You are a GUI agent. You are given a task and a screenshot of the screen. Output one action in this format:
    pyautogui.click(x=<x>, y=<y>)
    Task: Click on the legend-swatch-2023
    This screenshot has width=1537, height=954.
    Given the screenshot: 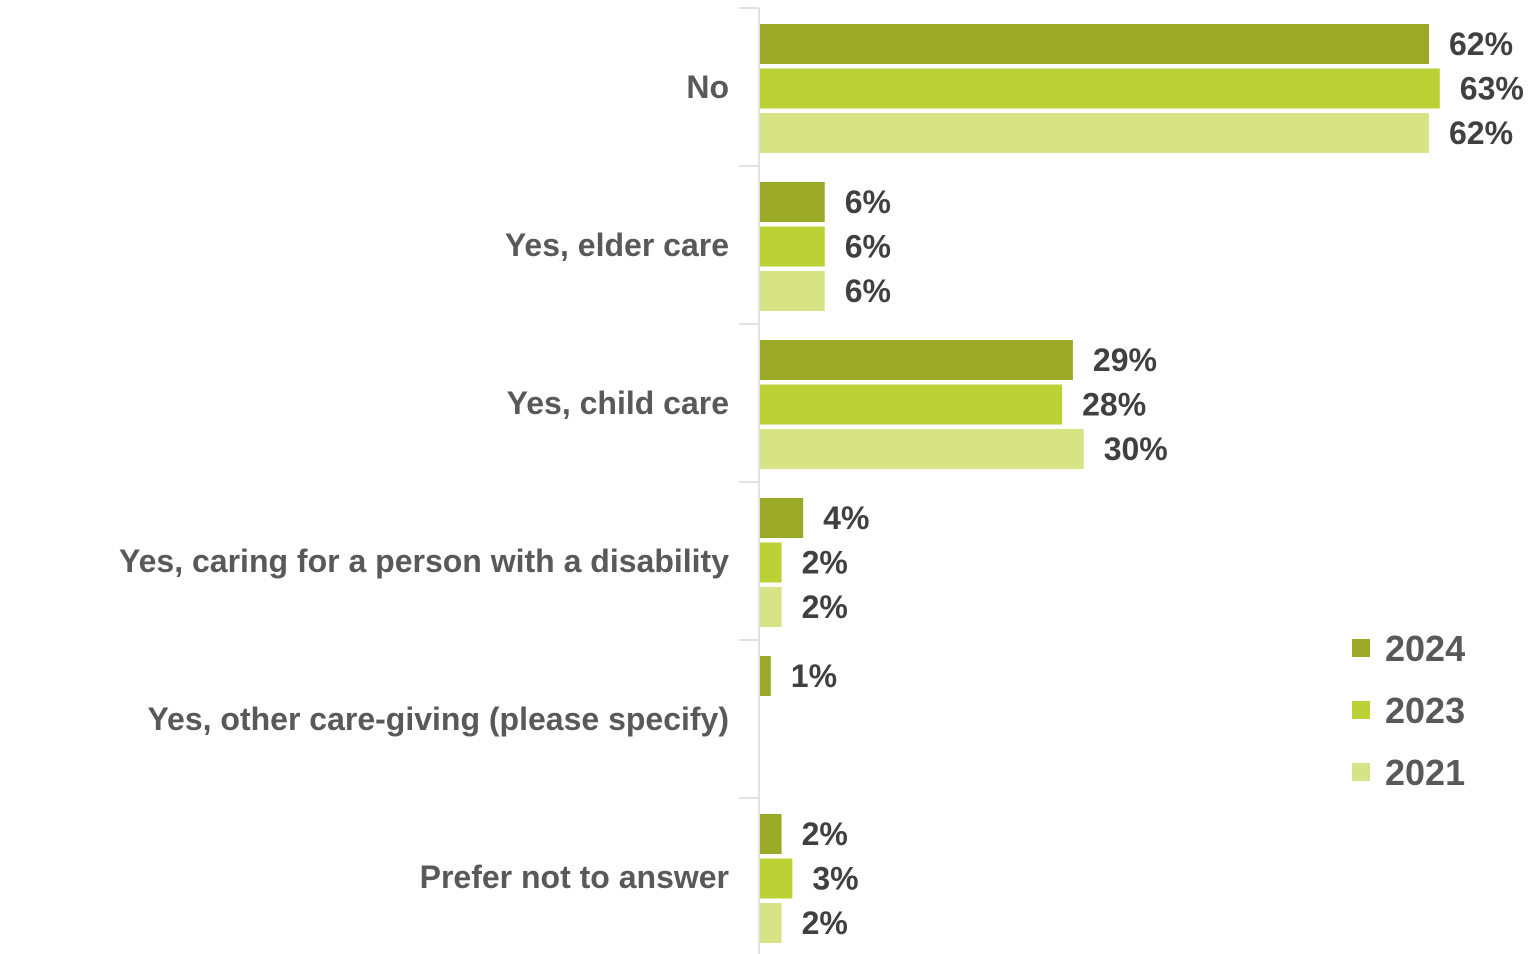 What is the action you would take?
    pyautogui.click(x=1361, y=710)
    